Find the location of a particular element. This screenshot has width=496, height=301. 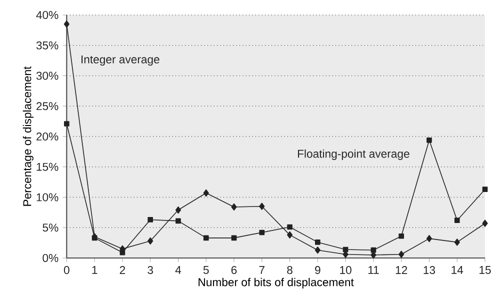

x-tick-label: 5 is located at coordinates (206, 270).